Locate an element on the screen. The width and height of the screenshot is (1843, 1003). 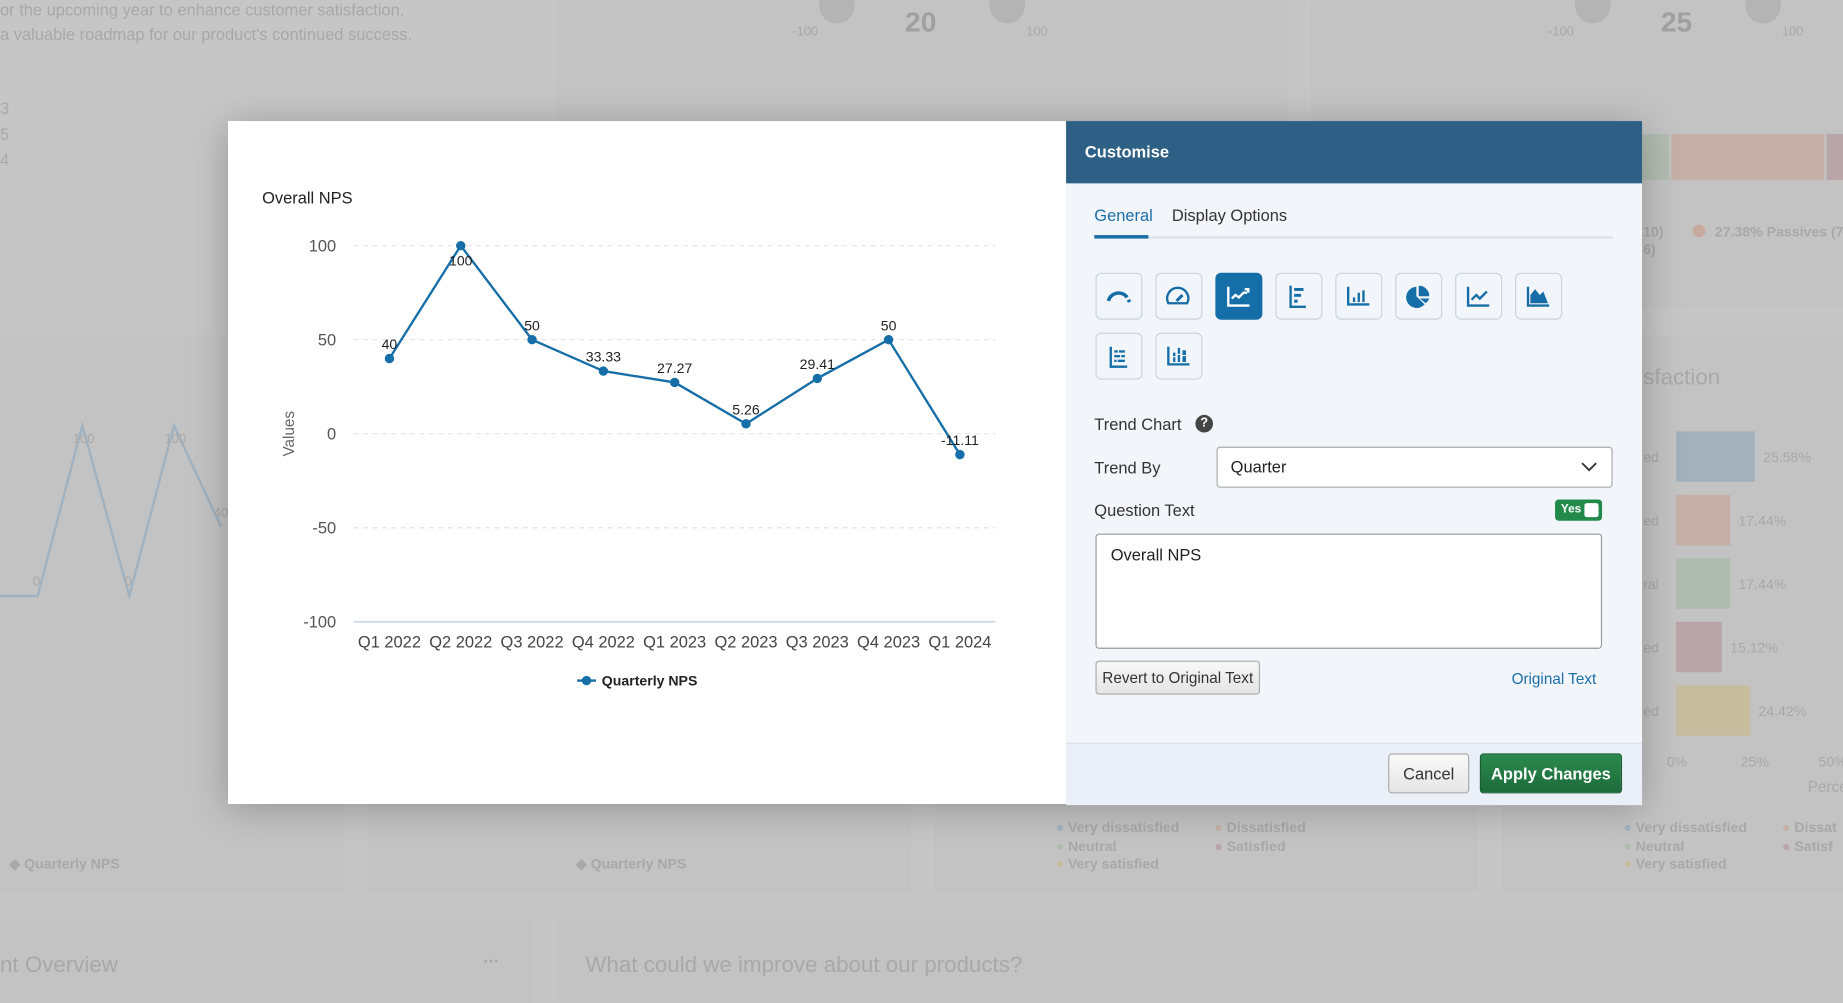
chart-type-area-chart-button is located at coordinates (1539, 296).